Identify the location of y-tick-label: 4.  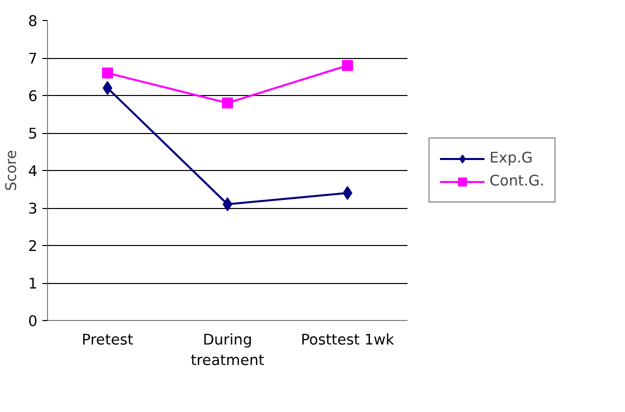
(33, 171).